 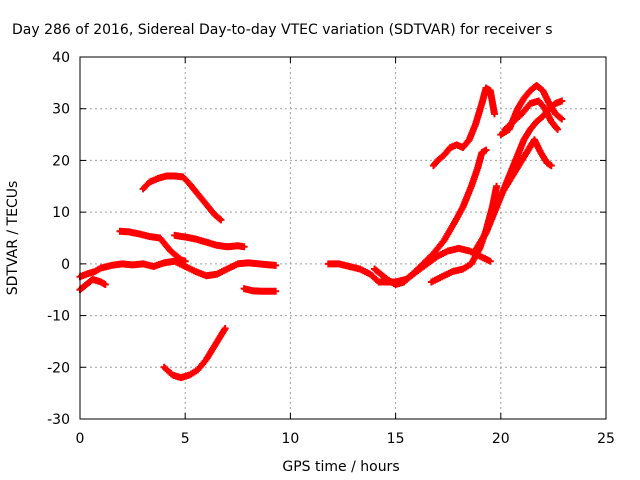 What do you see at coordinates (61, 58) in the screenshot?
I see `y-tick-label: 40` at bounding box center [61, 58].